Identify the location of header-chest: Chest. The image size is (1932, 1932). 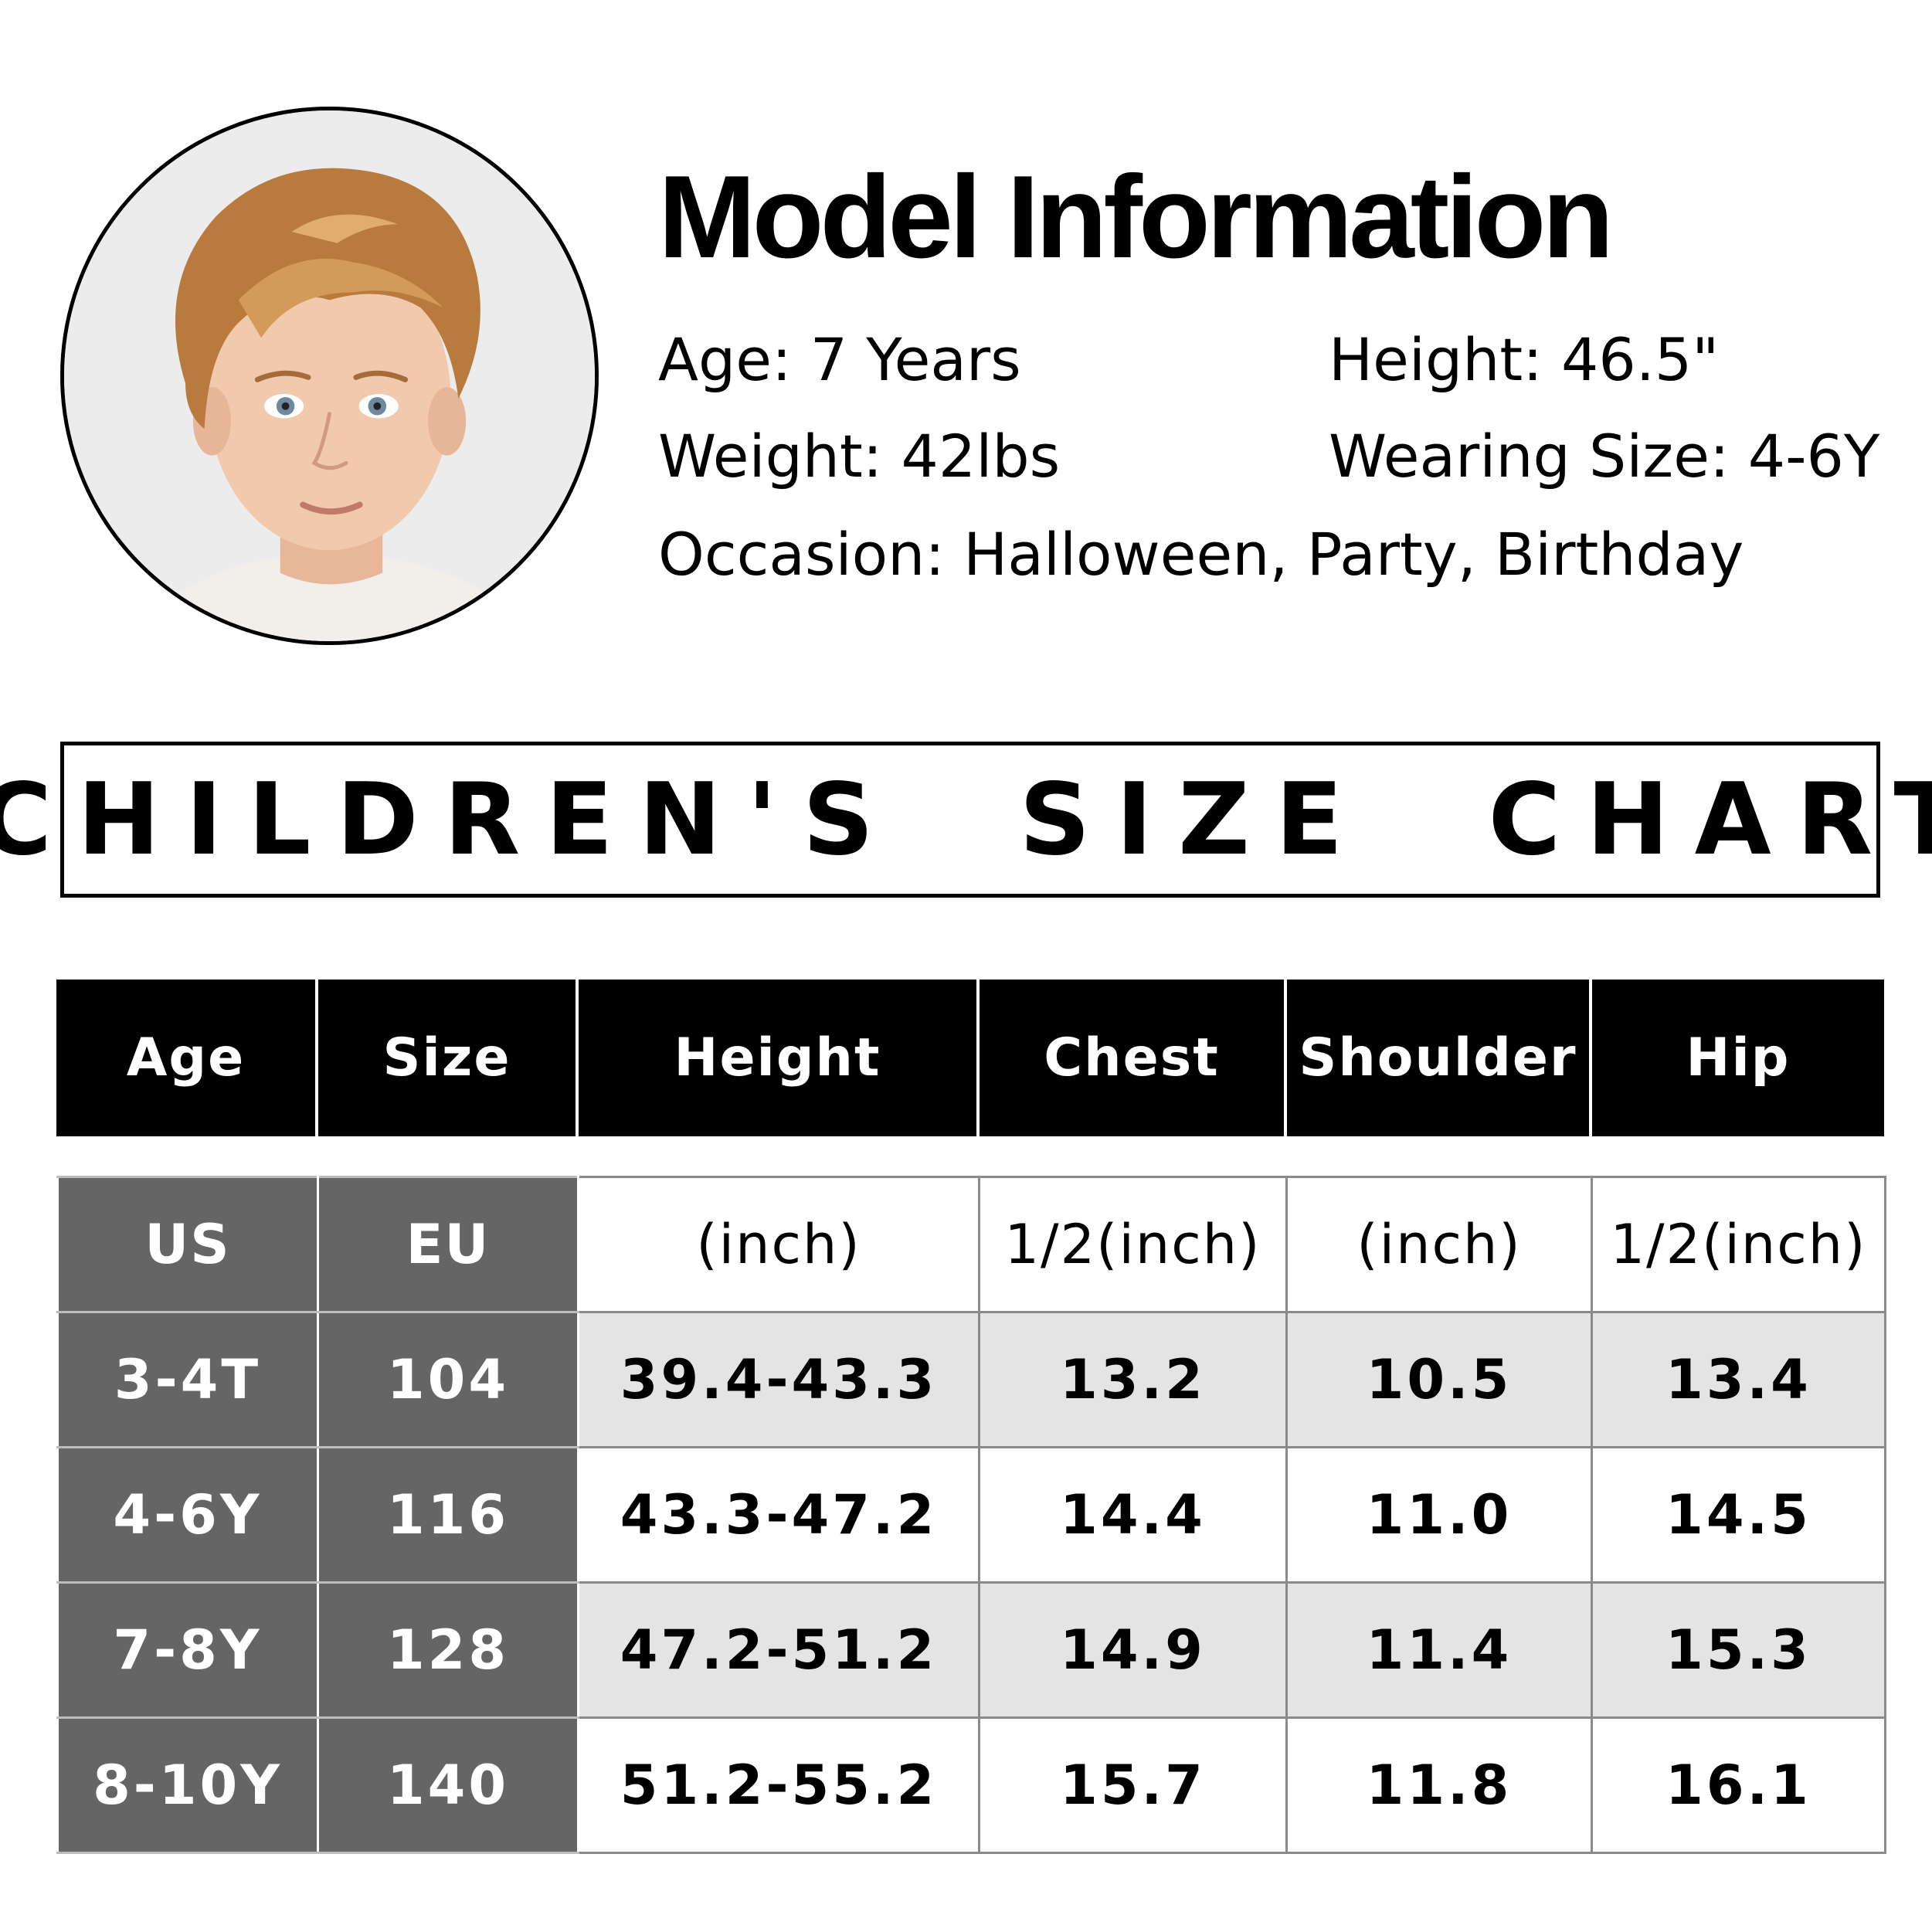
(1130, 1058).